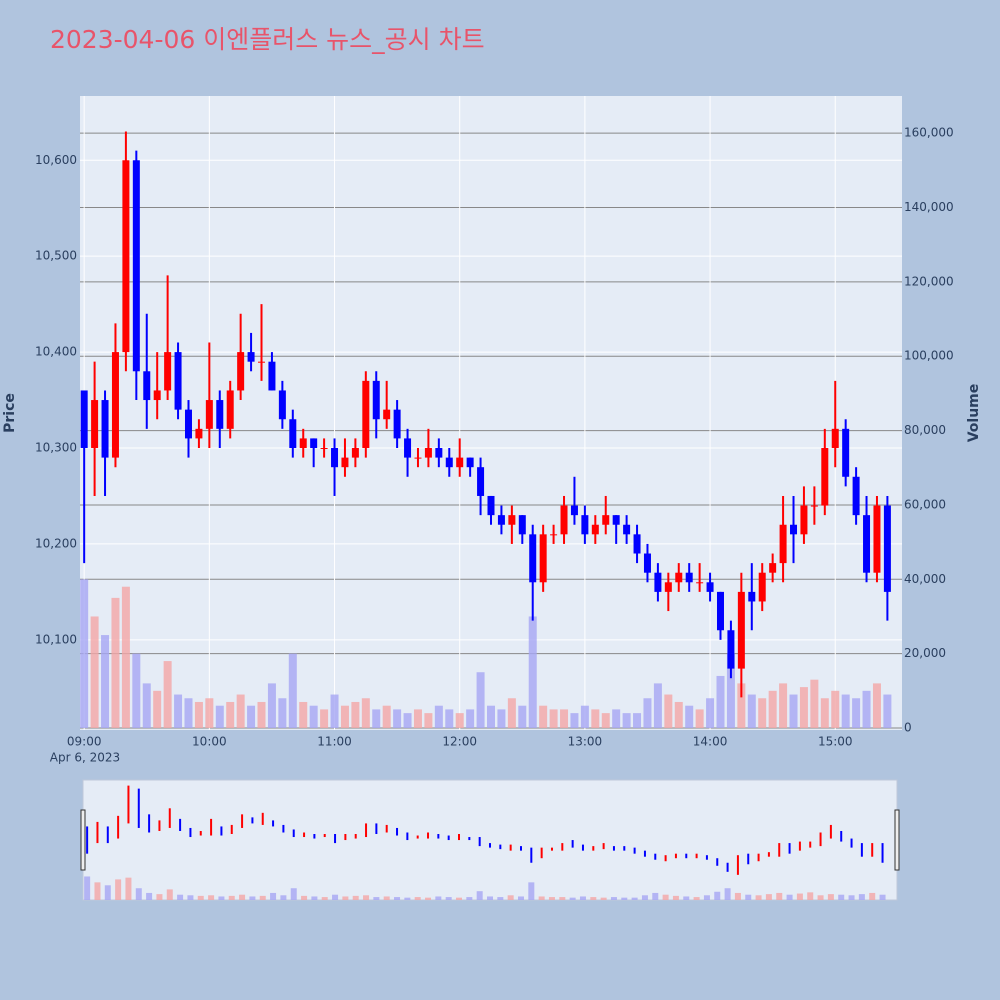  Describe the element at coordinates (490, 840) in the screenshot. I see `range-slider` at that location.